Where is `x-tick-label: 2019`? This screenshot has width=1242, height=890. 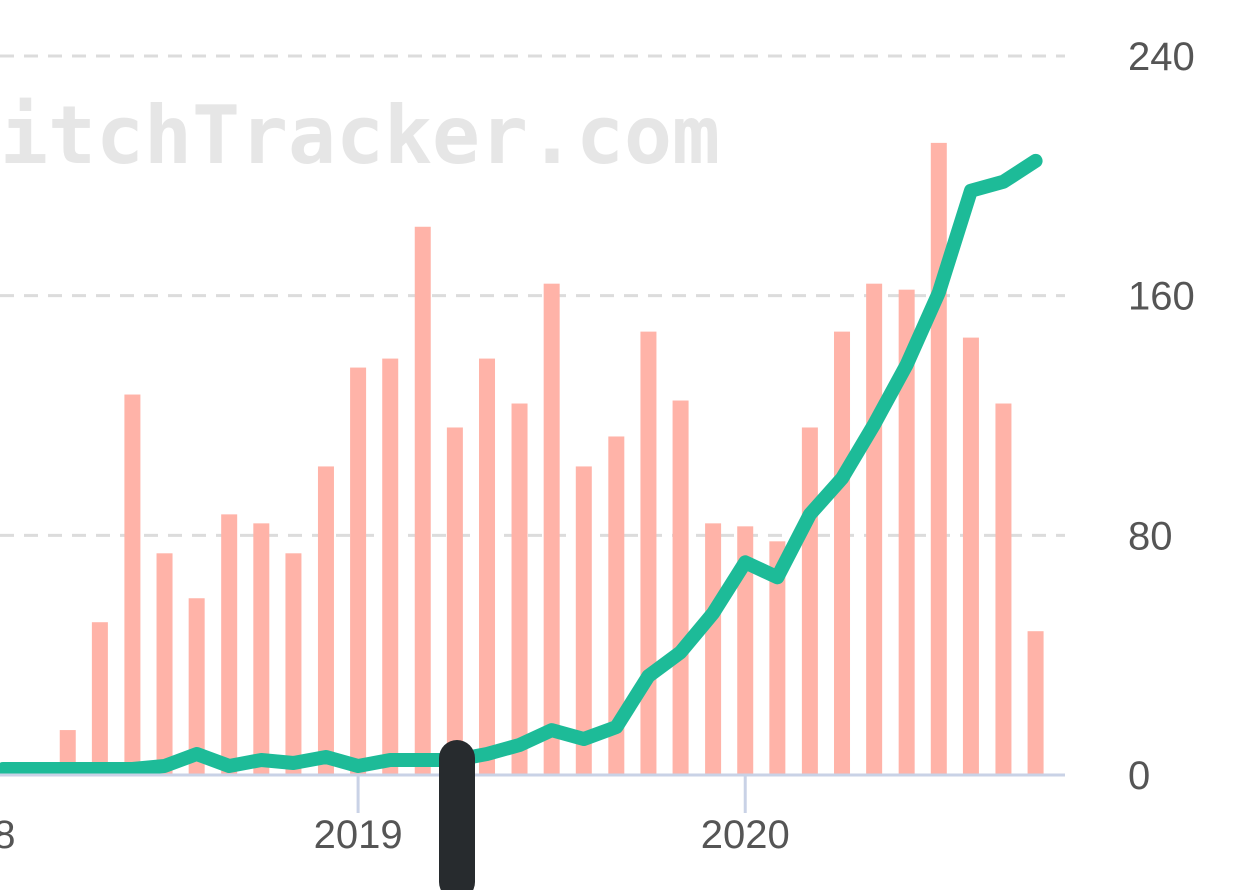 x-tick-label: 2019 is located at coordinates (358, 835).